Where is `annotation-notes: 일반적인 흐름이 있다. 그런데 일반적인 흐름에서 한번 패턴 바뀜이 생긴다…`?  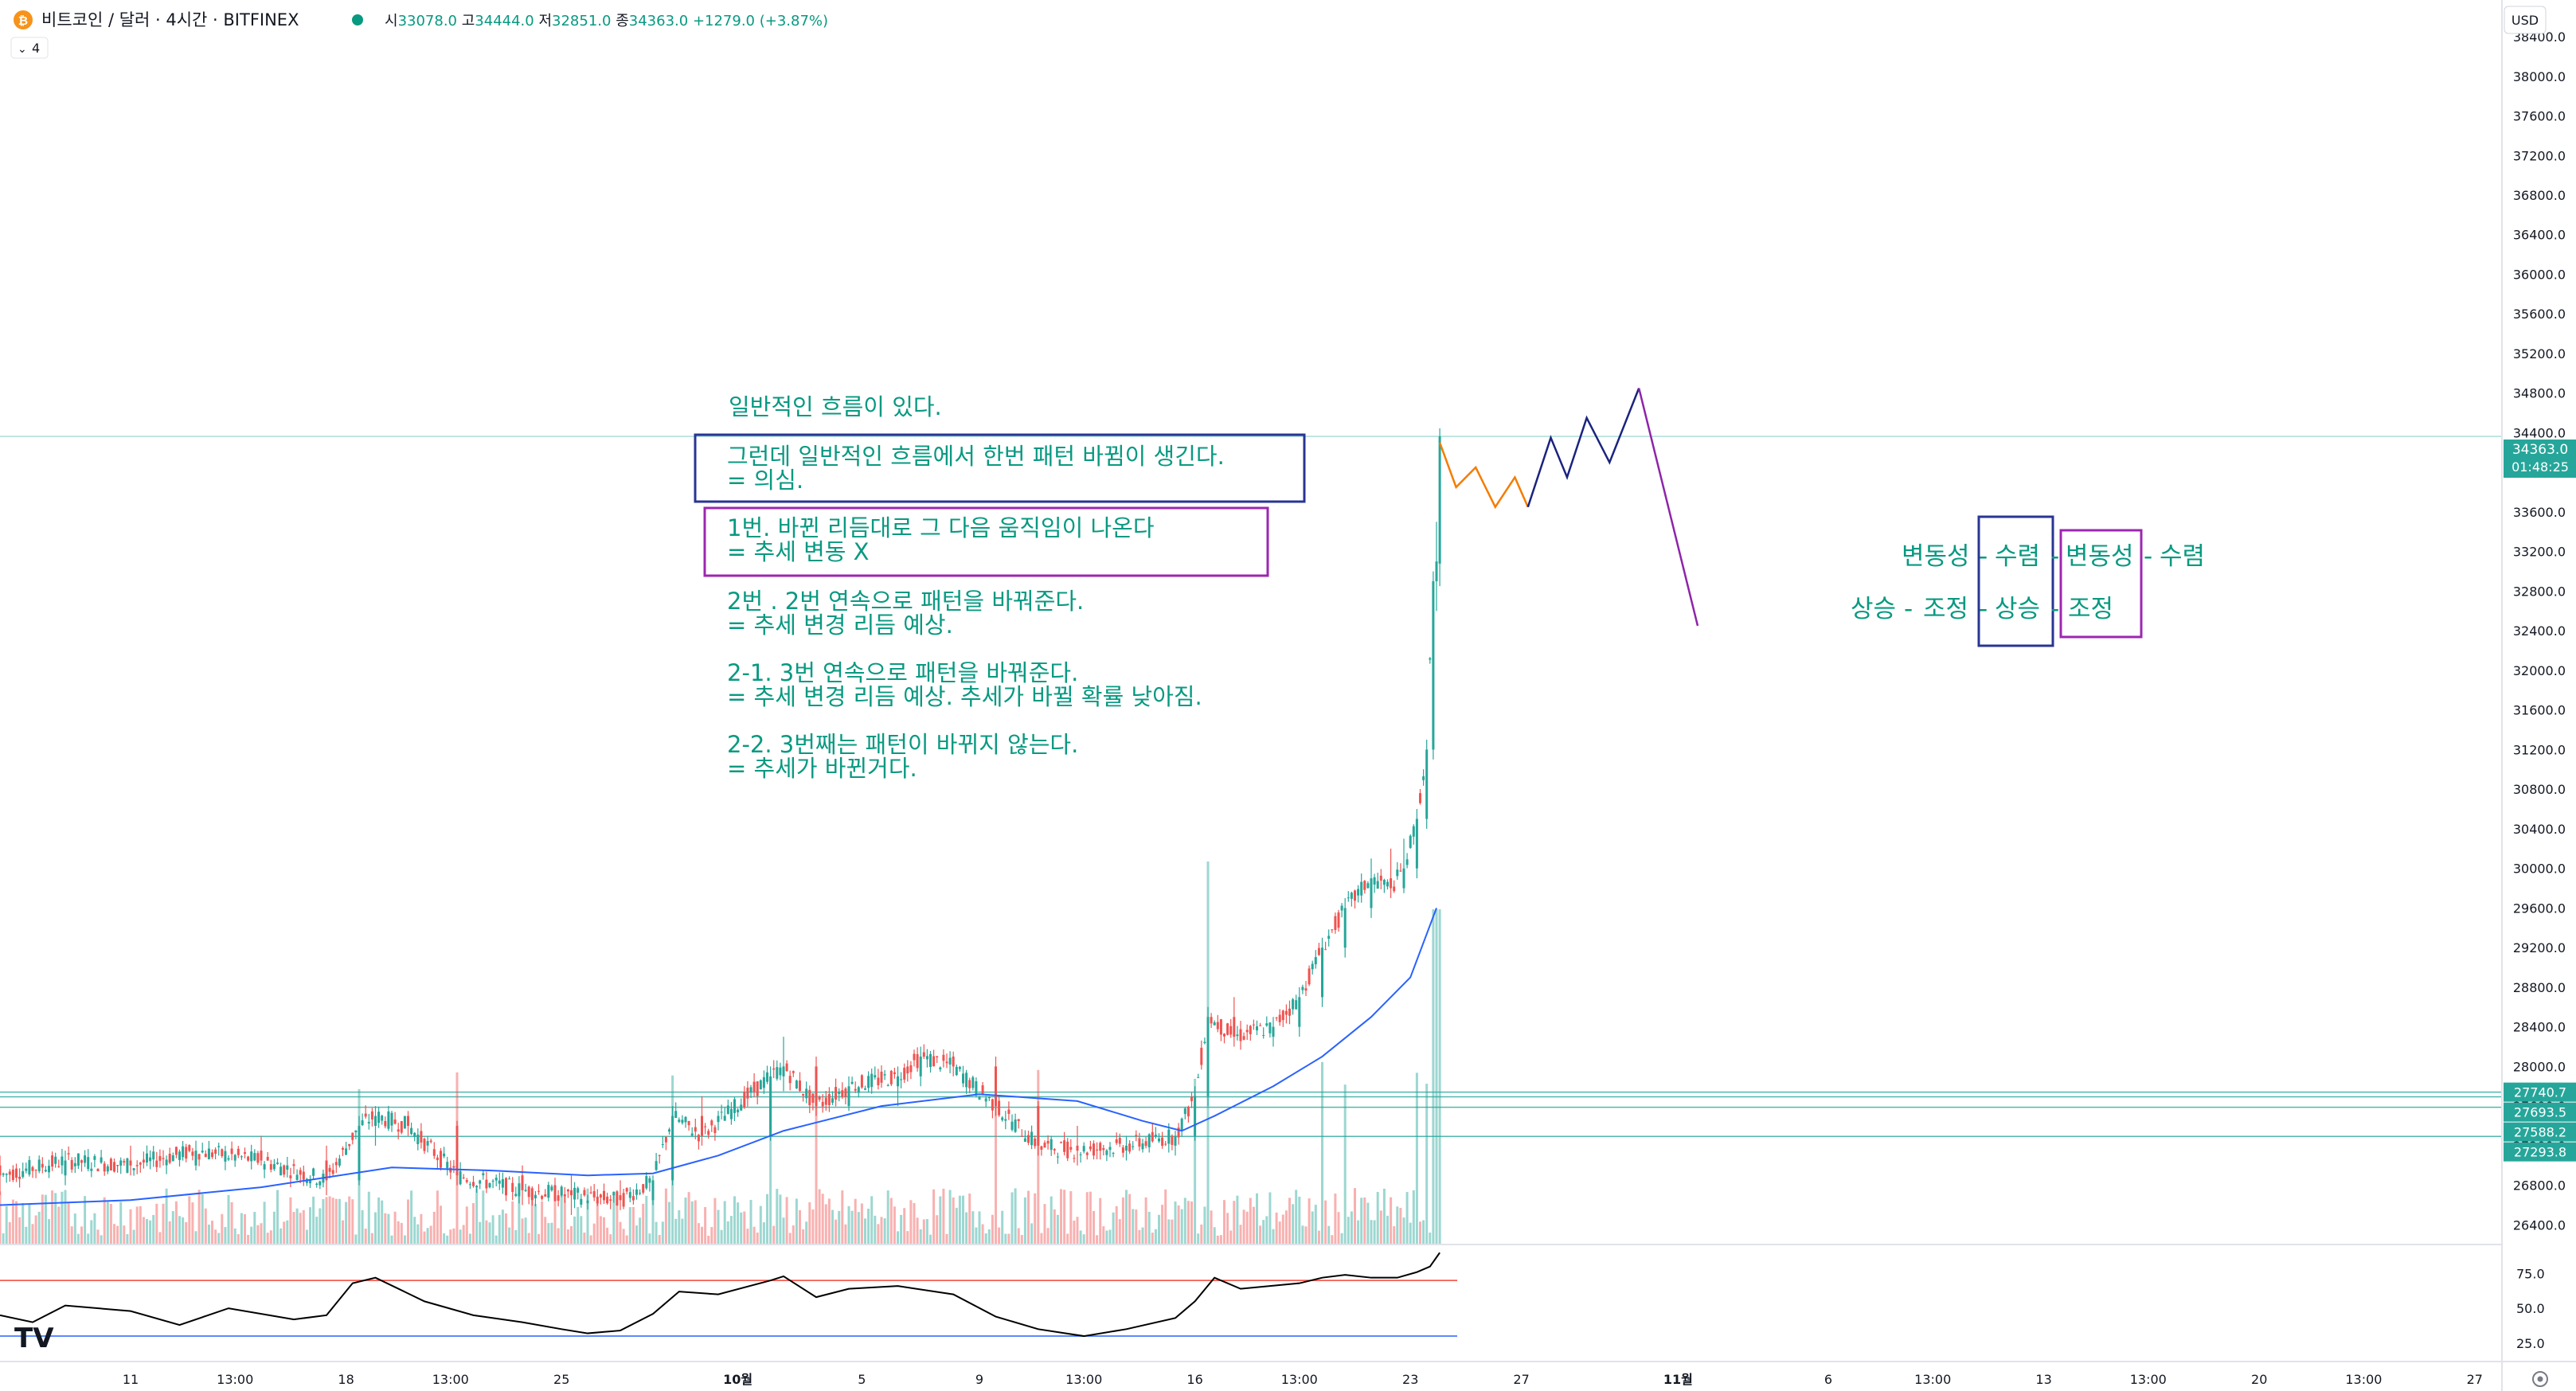
annotation-notes: 일반적인 흐름이 있다. 그런데 일반적인 흐름에서 한번 패턴 바뀜이 생긴다… is located at coordinates (1000, 587).